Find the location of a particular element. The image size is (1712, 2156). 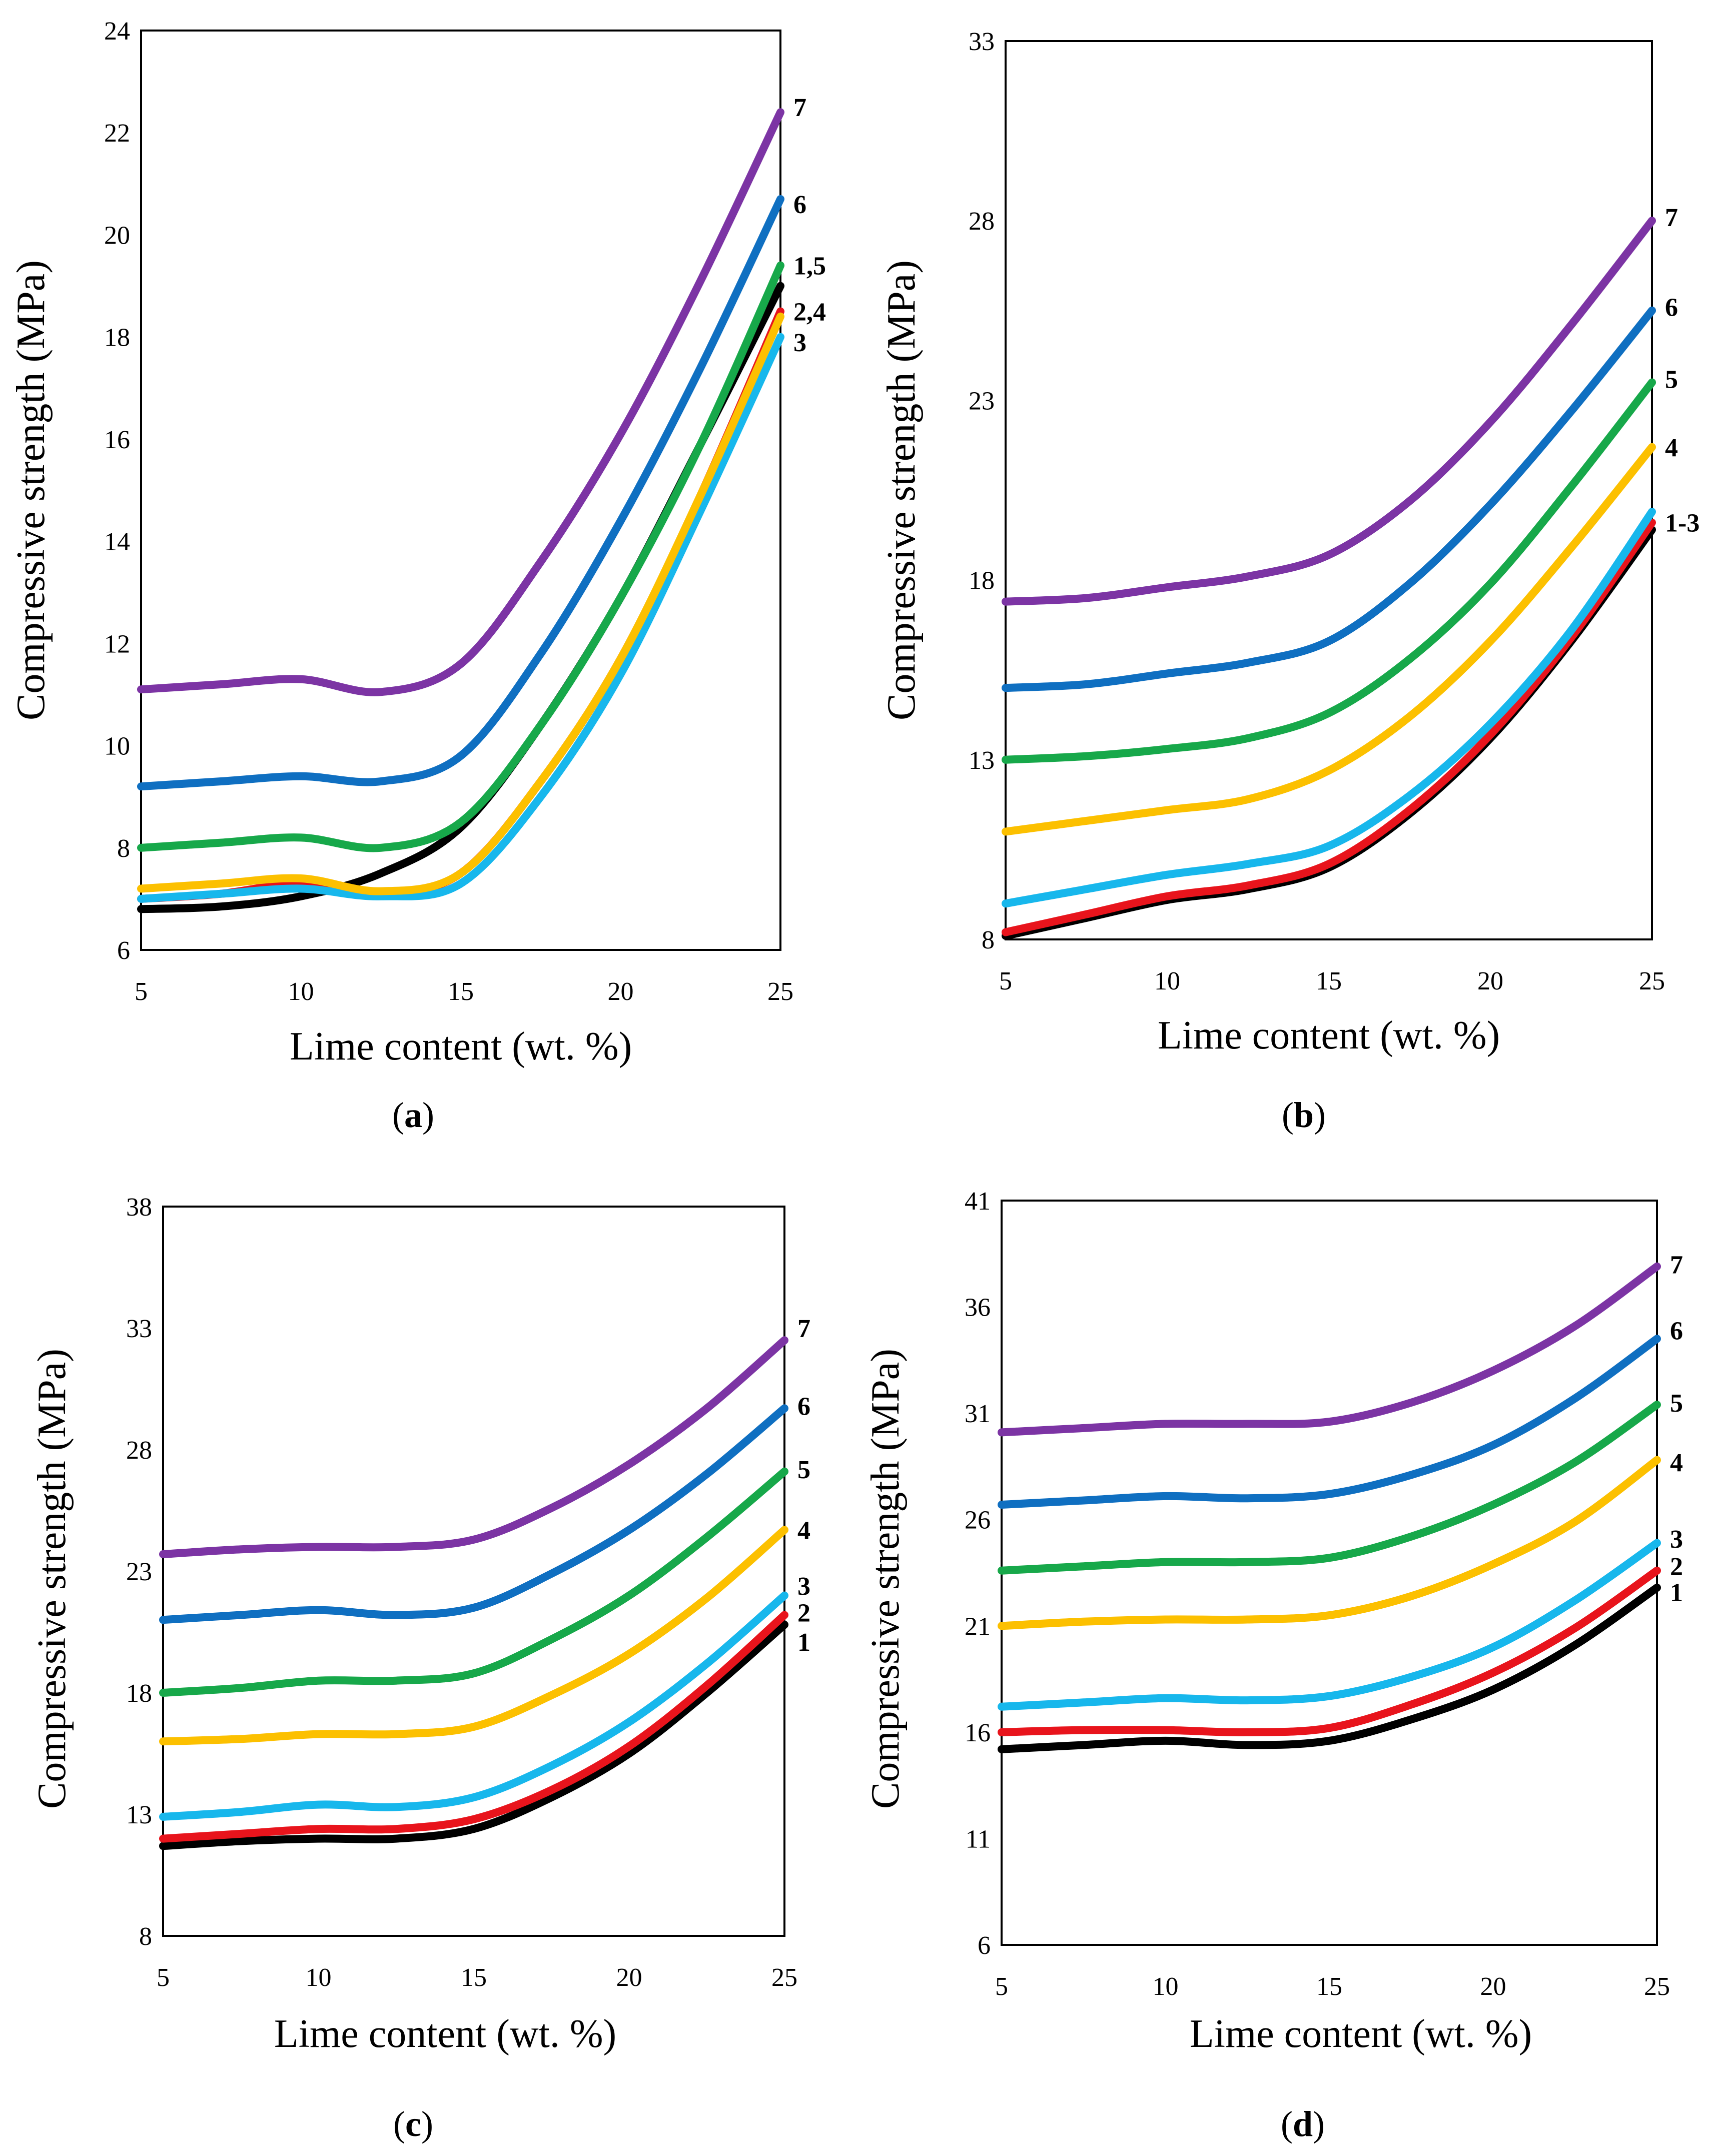

panel-b-series-3-line is located at coordinates (1329, 708).